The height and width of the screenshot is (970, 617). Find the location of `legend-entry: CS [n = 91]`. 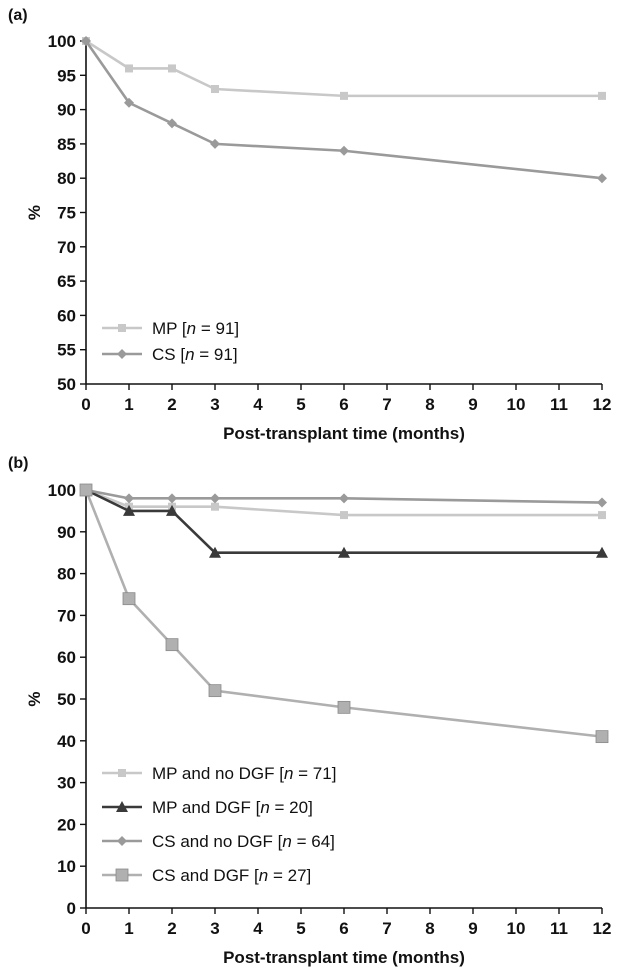

legend-entry: CS [n = 91] is located at coordinates (170, 354).